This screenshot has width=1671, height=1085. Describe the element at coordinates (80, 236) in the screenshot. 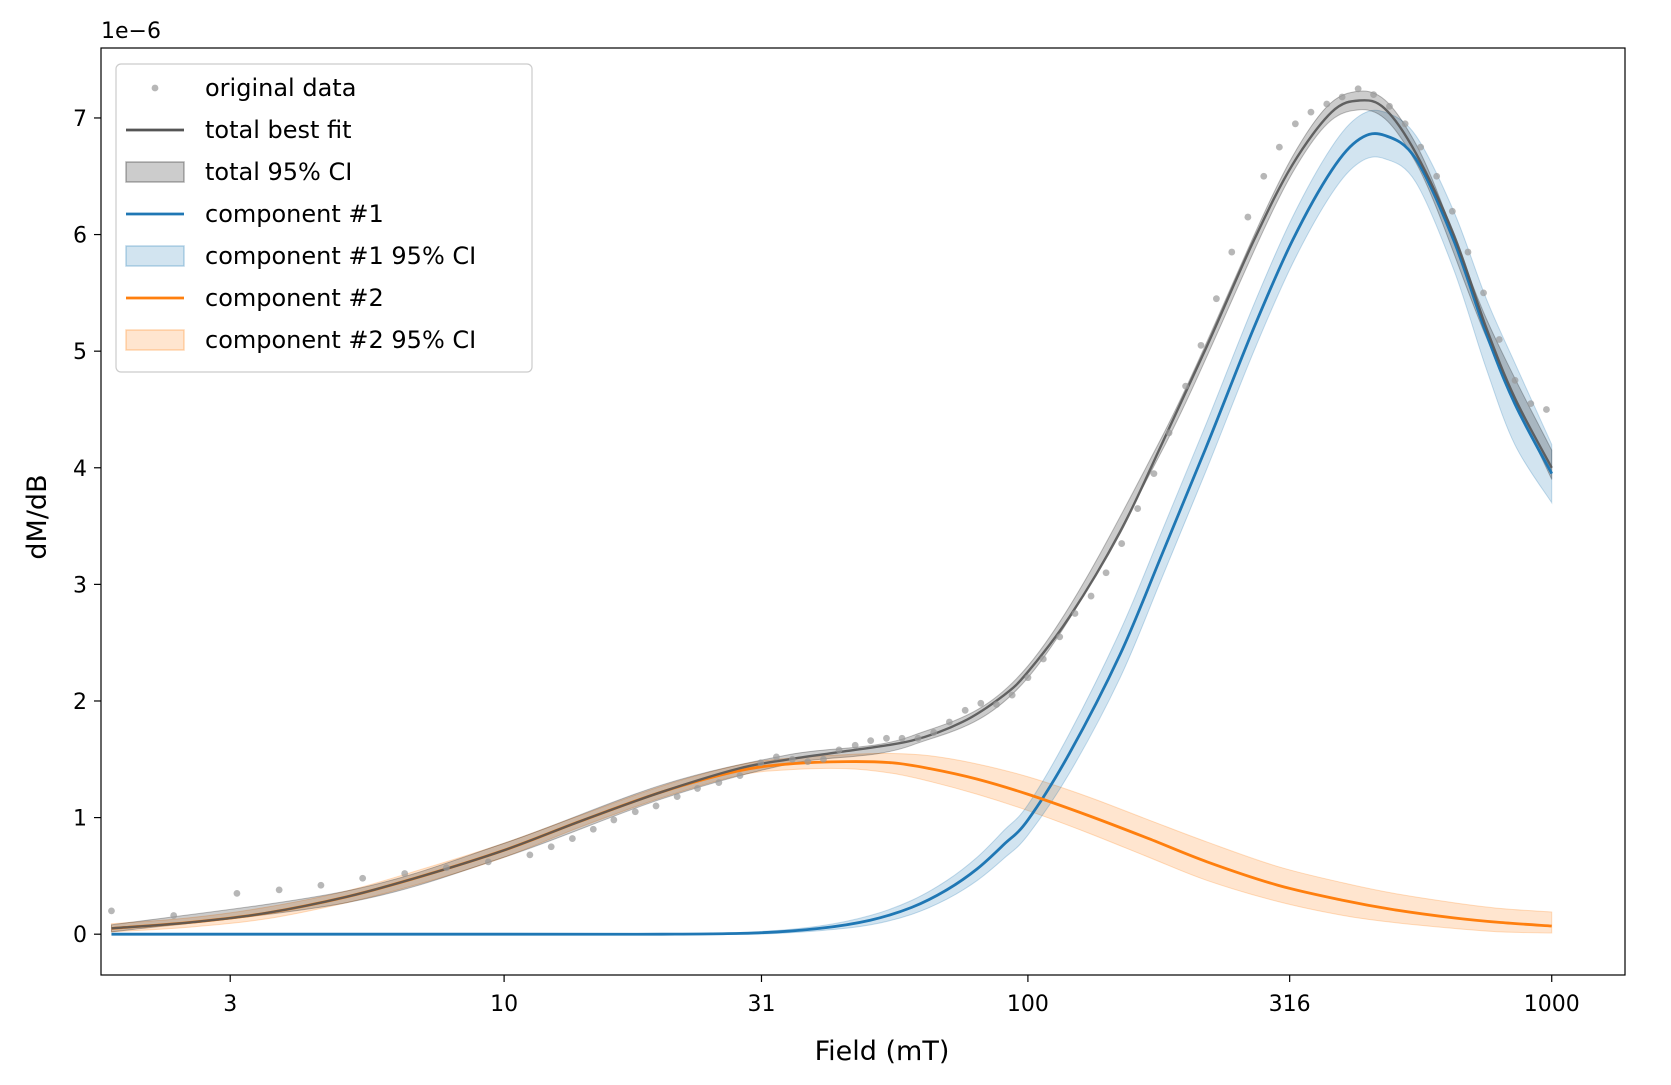

I see `y-tick-label: 6` at that location.